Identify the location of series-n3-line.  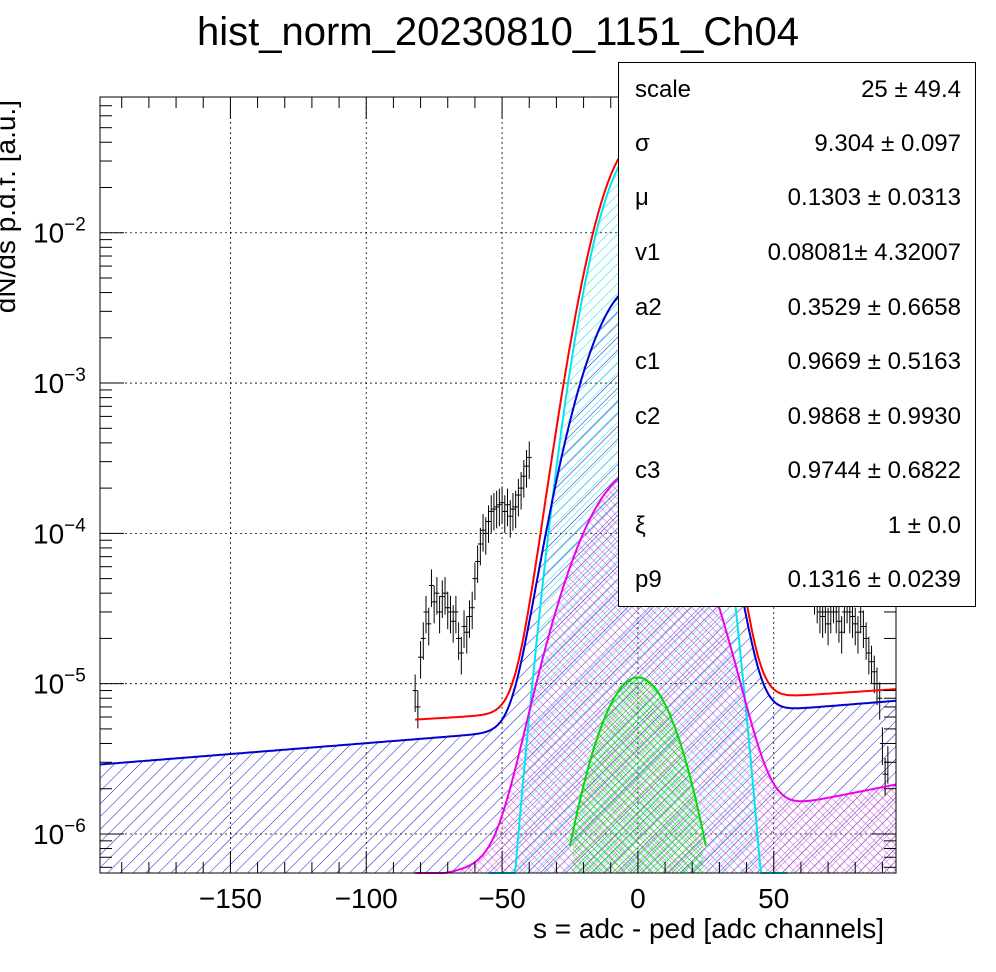
(638, 761).